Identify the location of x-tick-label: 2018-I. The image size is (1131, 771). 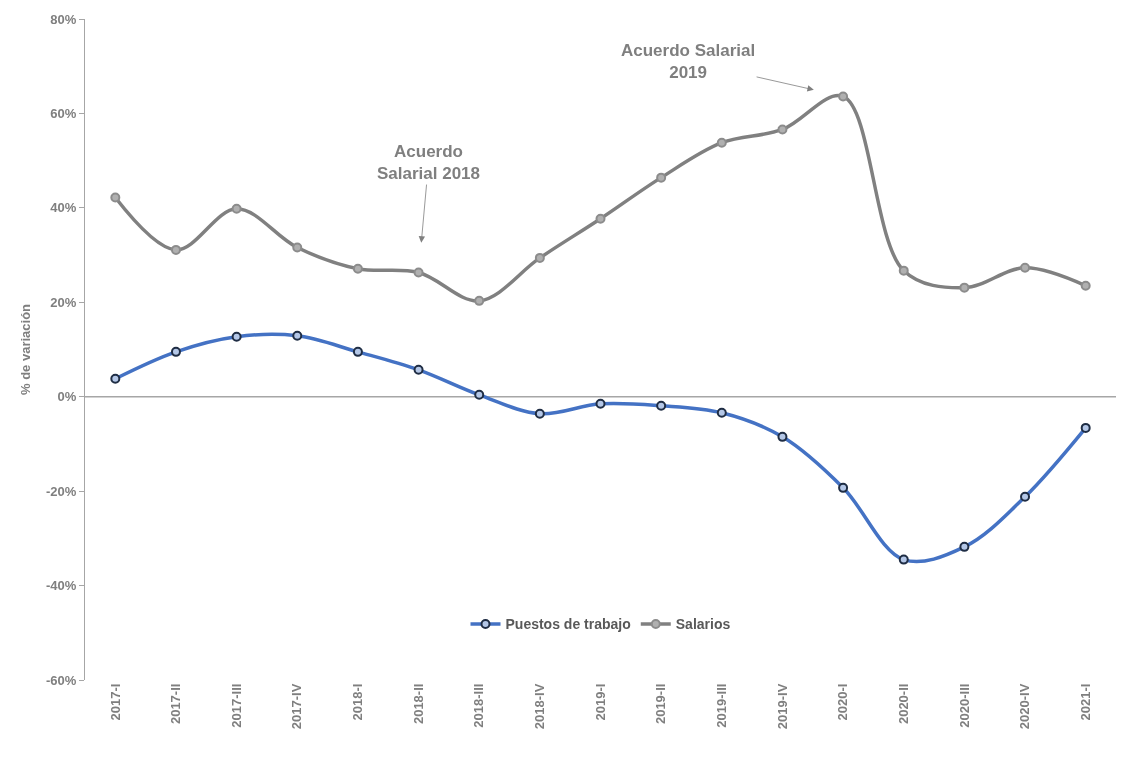
(358, 702).